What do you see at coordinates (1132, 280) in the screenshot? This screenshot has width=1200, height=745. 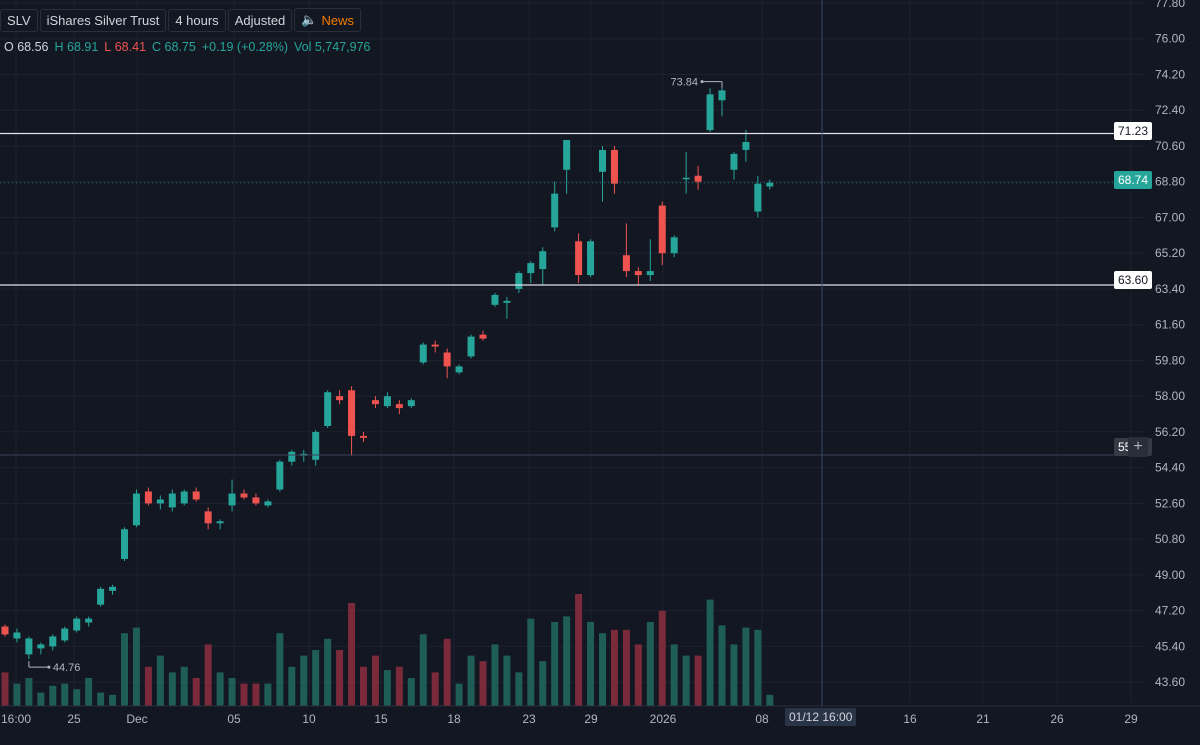 I see `lower-line-price-tag: 63.60` at bounding box center [1132, 280].